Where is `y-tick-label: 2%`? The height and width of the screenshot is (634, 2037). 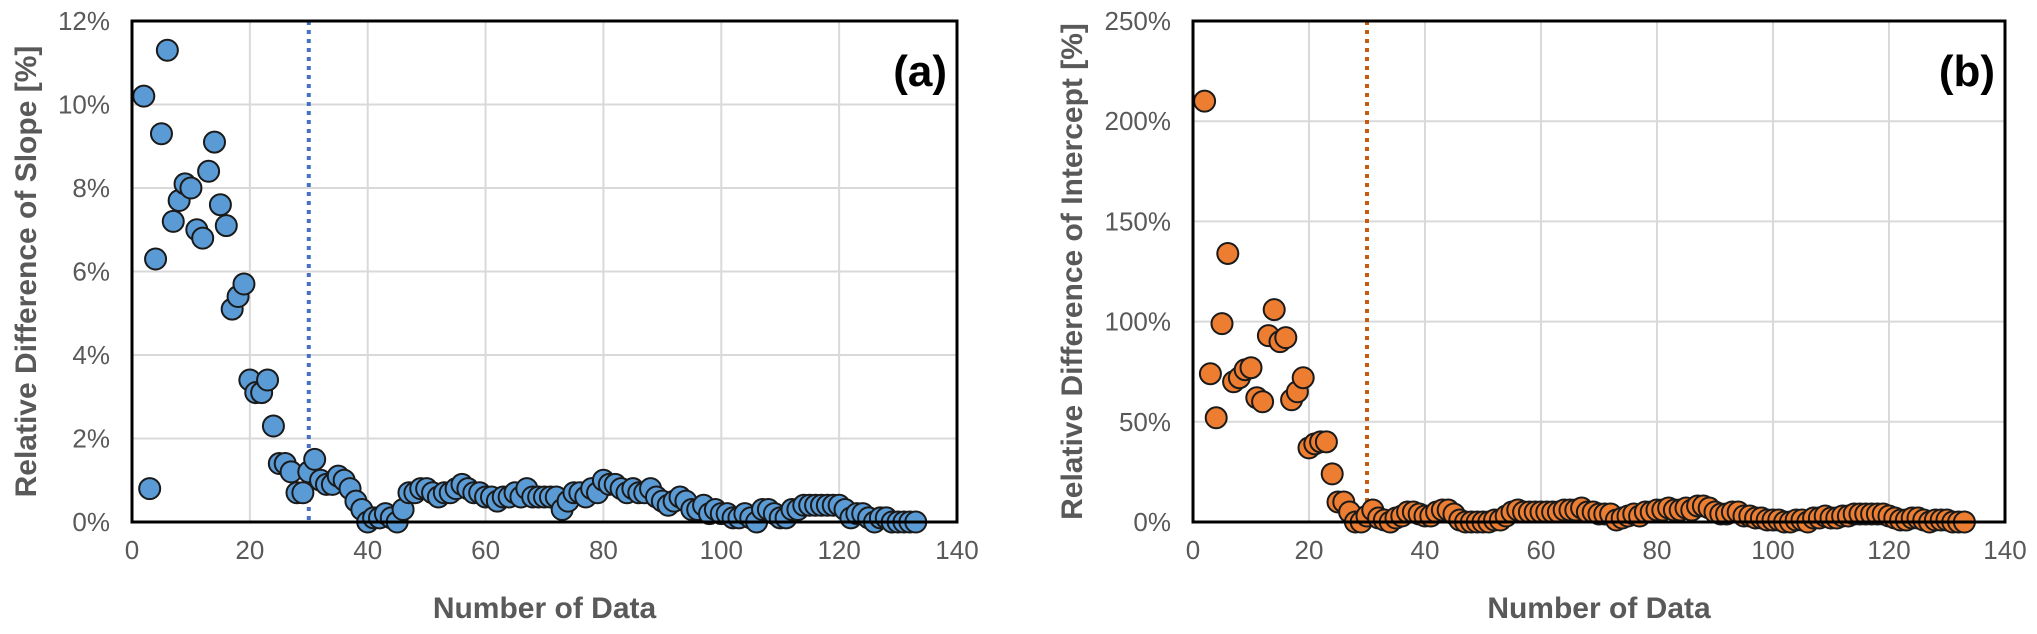
y-tick-label: 2% is located at coordinates (91, 439).